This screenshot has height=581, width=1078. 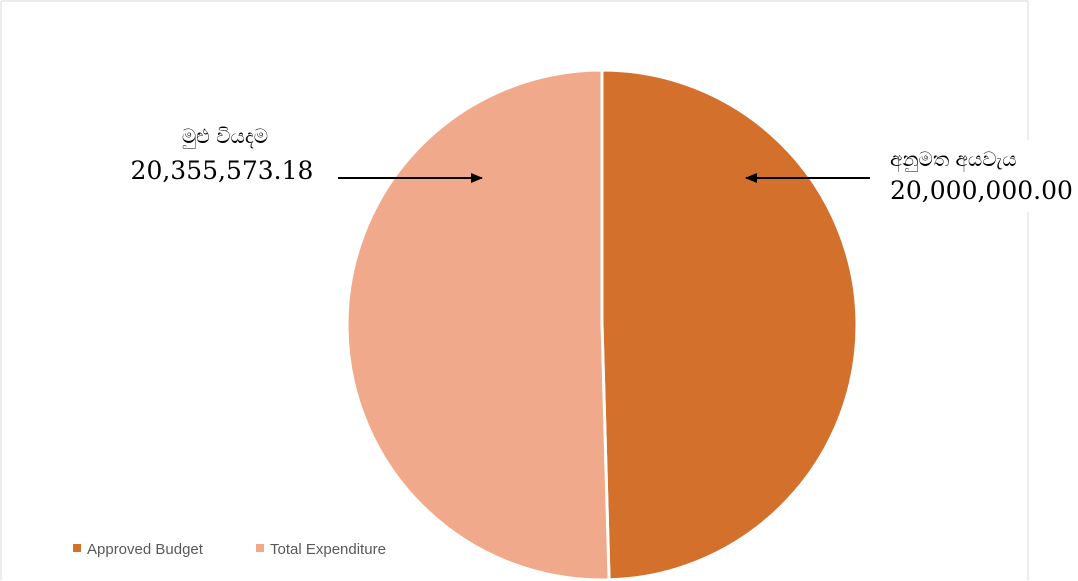 I want to click on callout-total-expenditure-value: 20,355,573.18, so click(x=222, y=170).